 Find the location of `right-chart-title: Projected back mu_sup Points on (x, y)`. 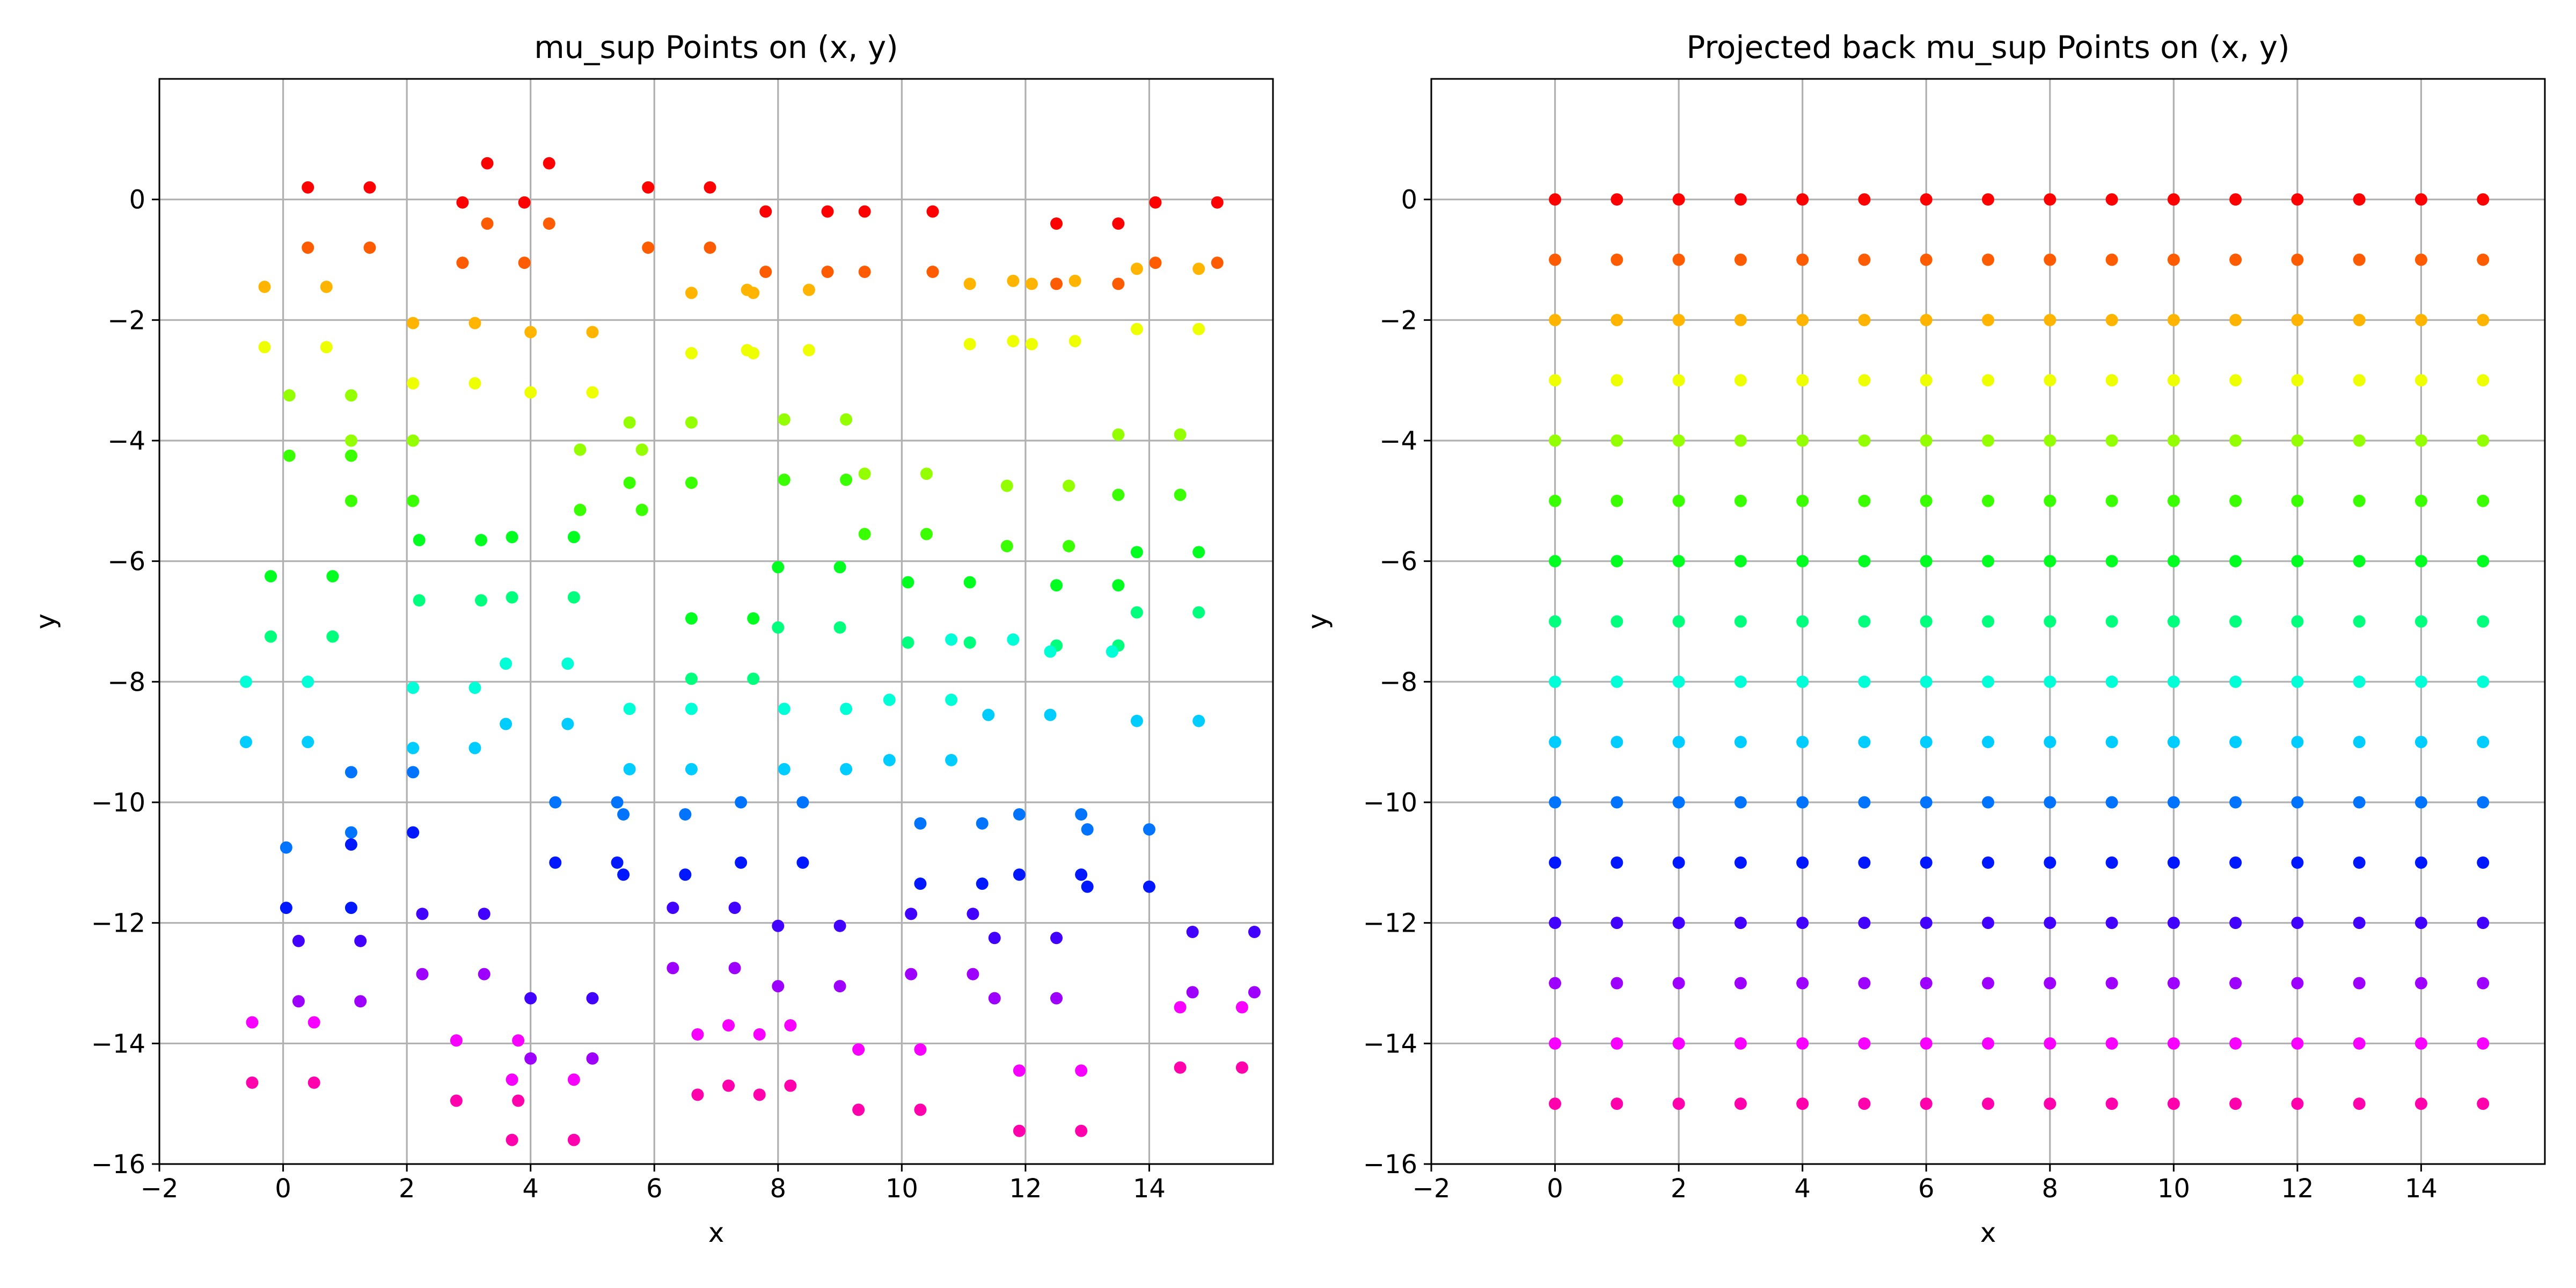

right-chart-title: Projected back mu_sup Points on (x, y) is located at coordinates (1987, 47).